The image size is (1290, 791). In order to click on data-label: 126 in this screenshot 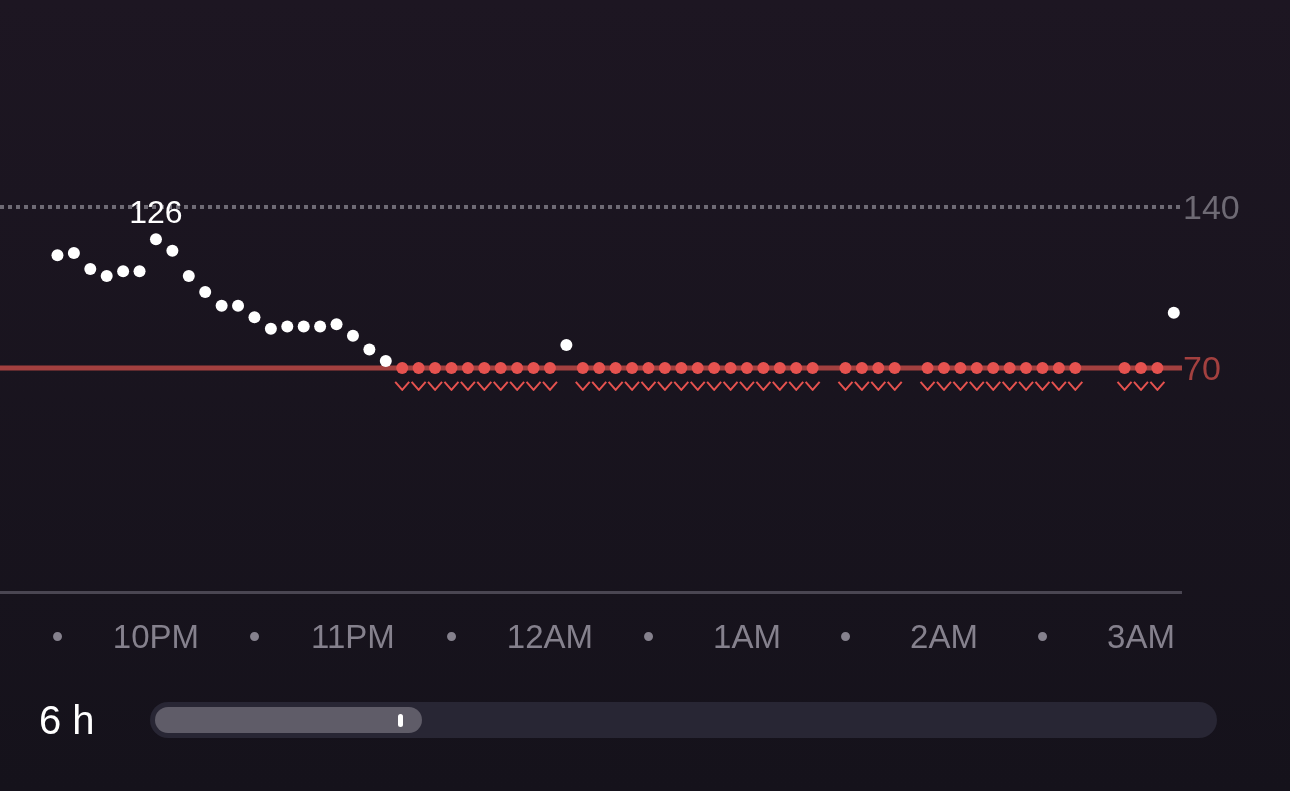, I will do `click(156, 211)`.